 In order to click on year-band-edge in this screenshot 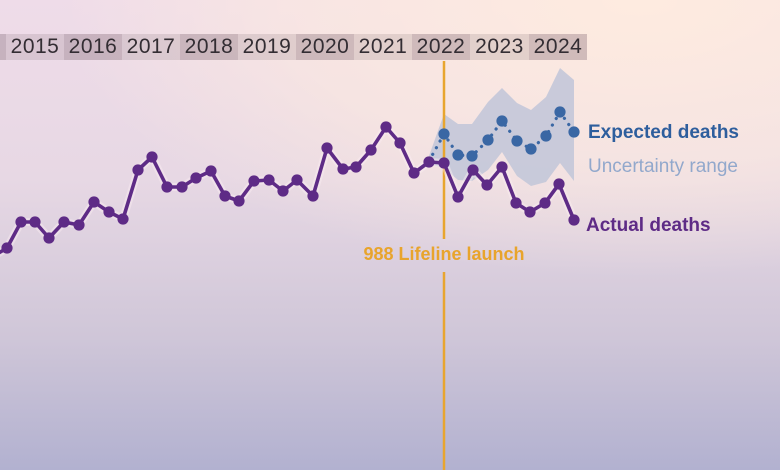, I will do `click(3, 47)`.